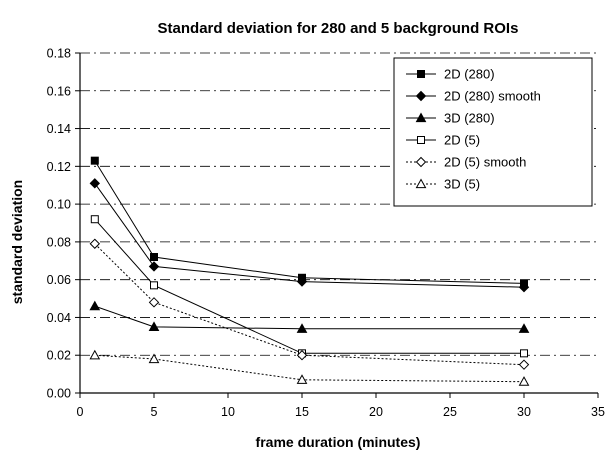 This screenshot has height=453, width=612. I want to click on y-axis-label: standard deviation, so click(17, 242).